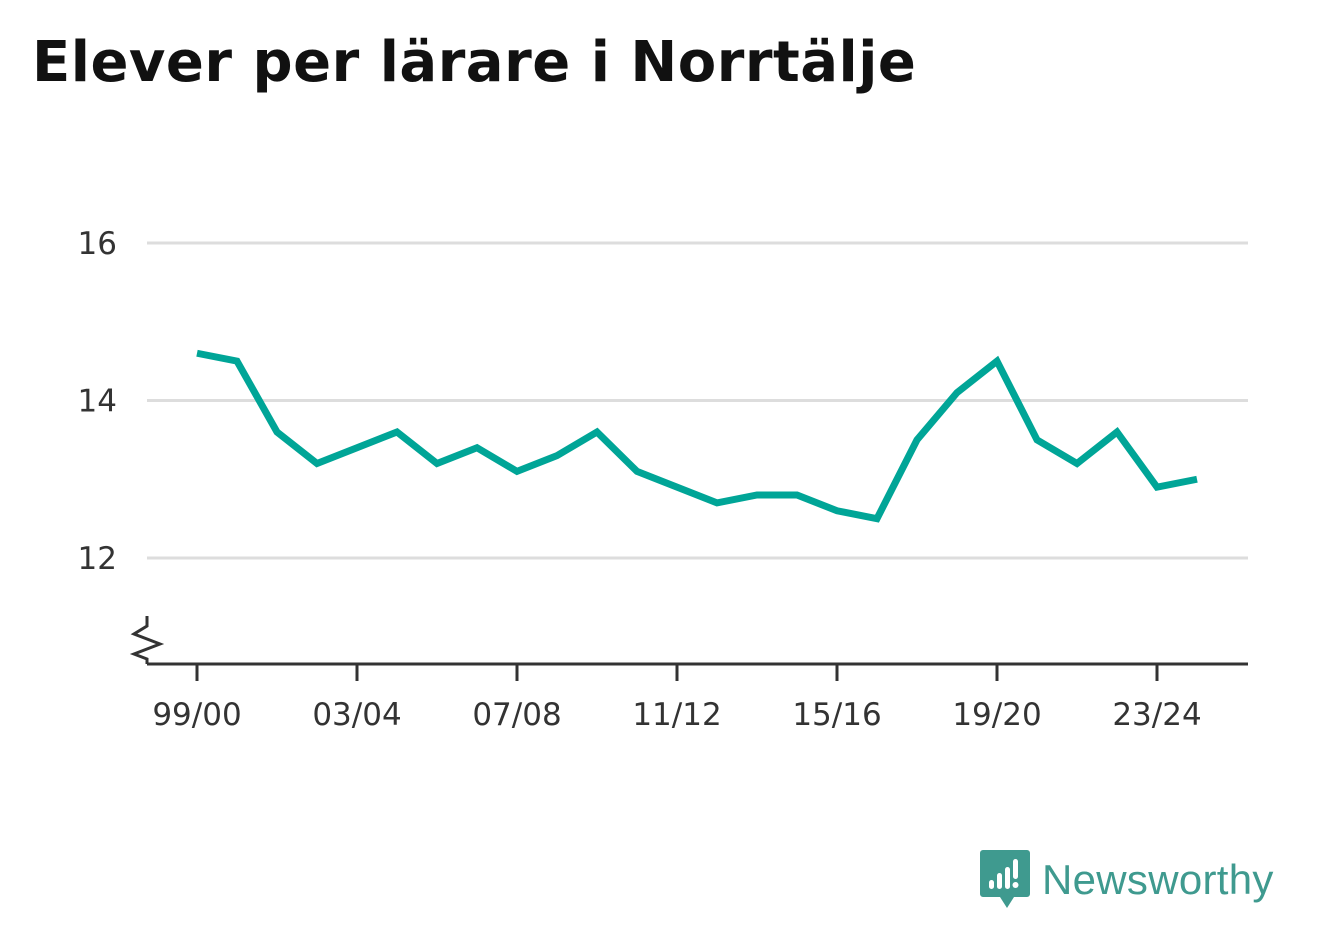 This screenshot has height=939, width=1322. I want to click on x-axis, so click(688, 641).